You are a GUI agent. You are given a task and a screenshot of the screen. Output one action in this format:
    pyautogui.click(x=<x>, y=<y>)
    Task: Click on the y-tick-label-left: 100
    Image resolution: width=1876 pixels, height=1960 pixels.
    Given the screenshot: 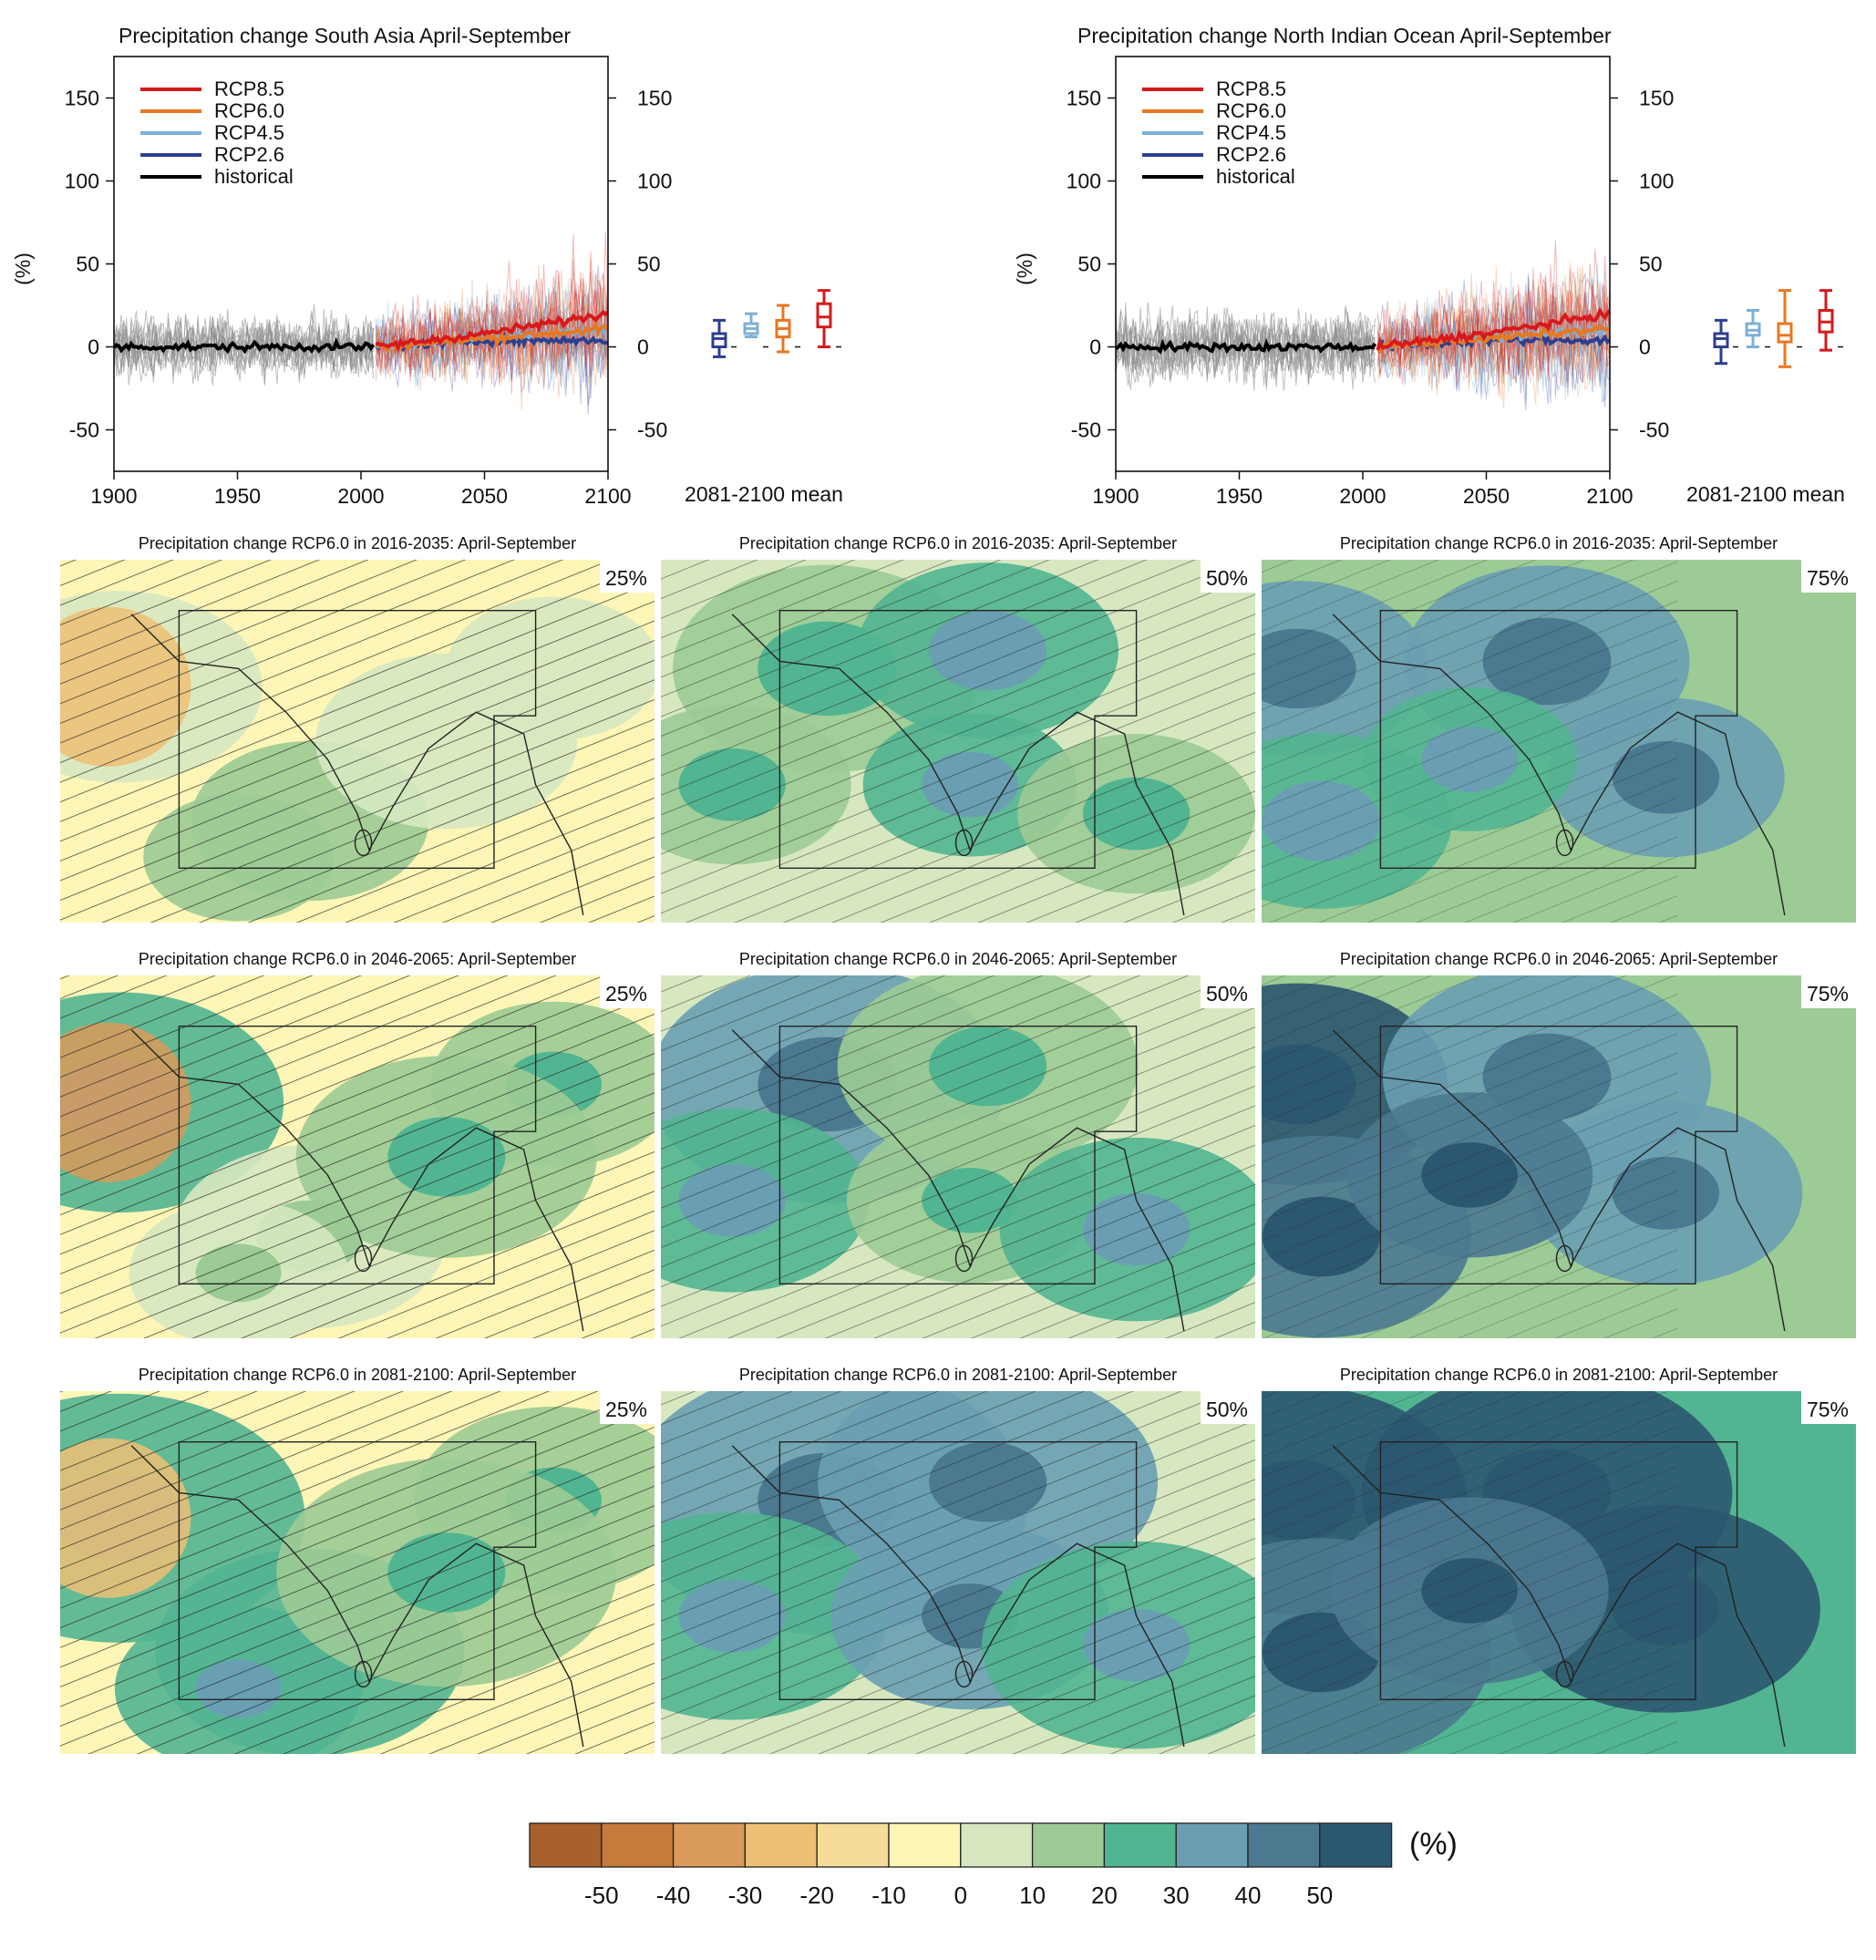 What is the action you would take?
    pyautogui.click(x=1084, y=181)
    